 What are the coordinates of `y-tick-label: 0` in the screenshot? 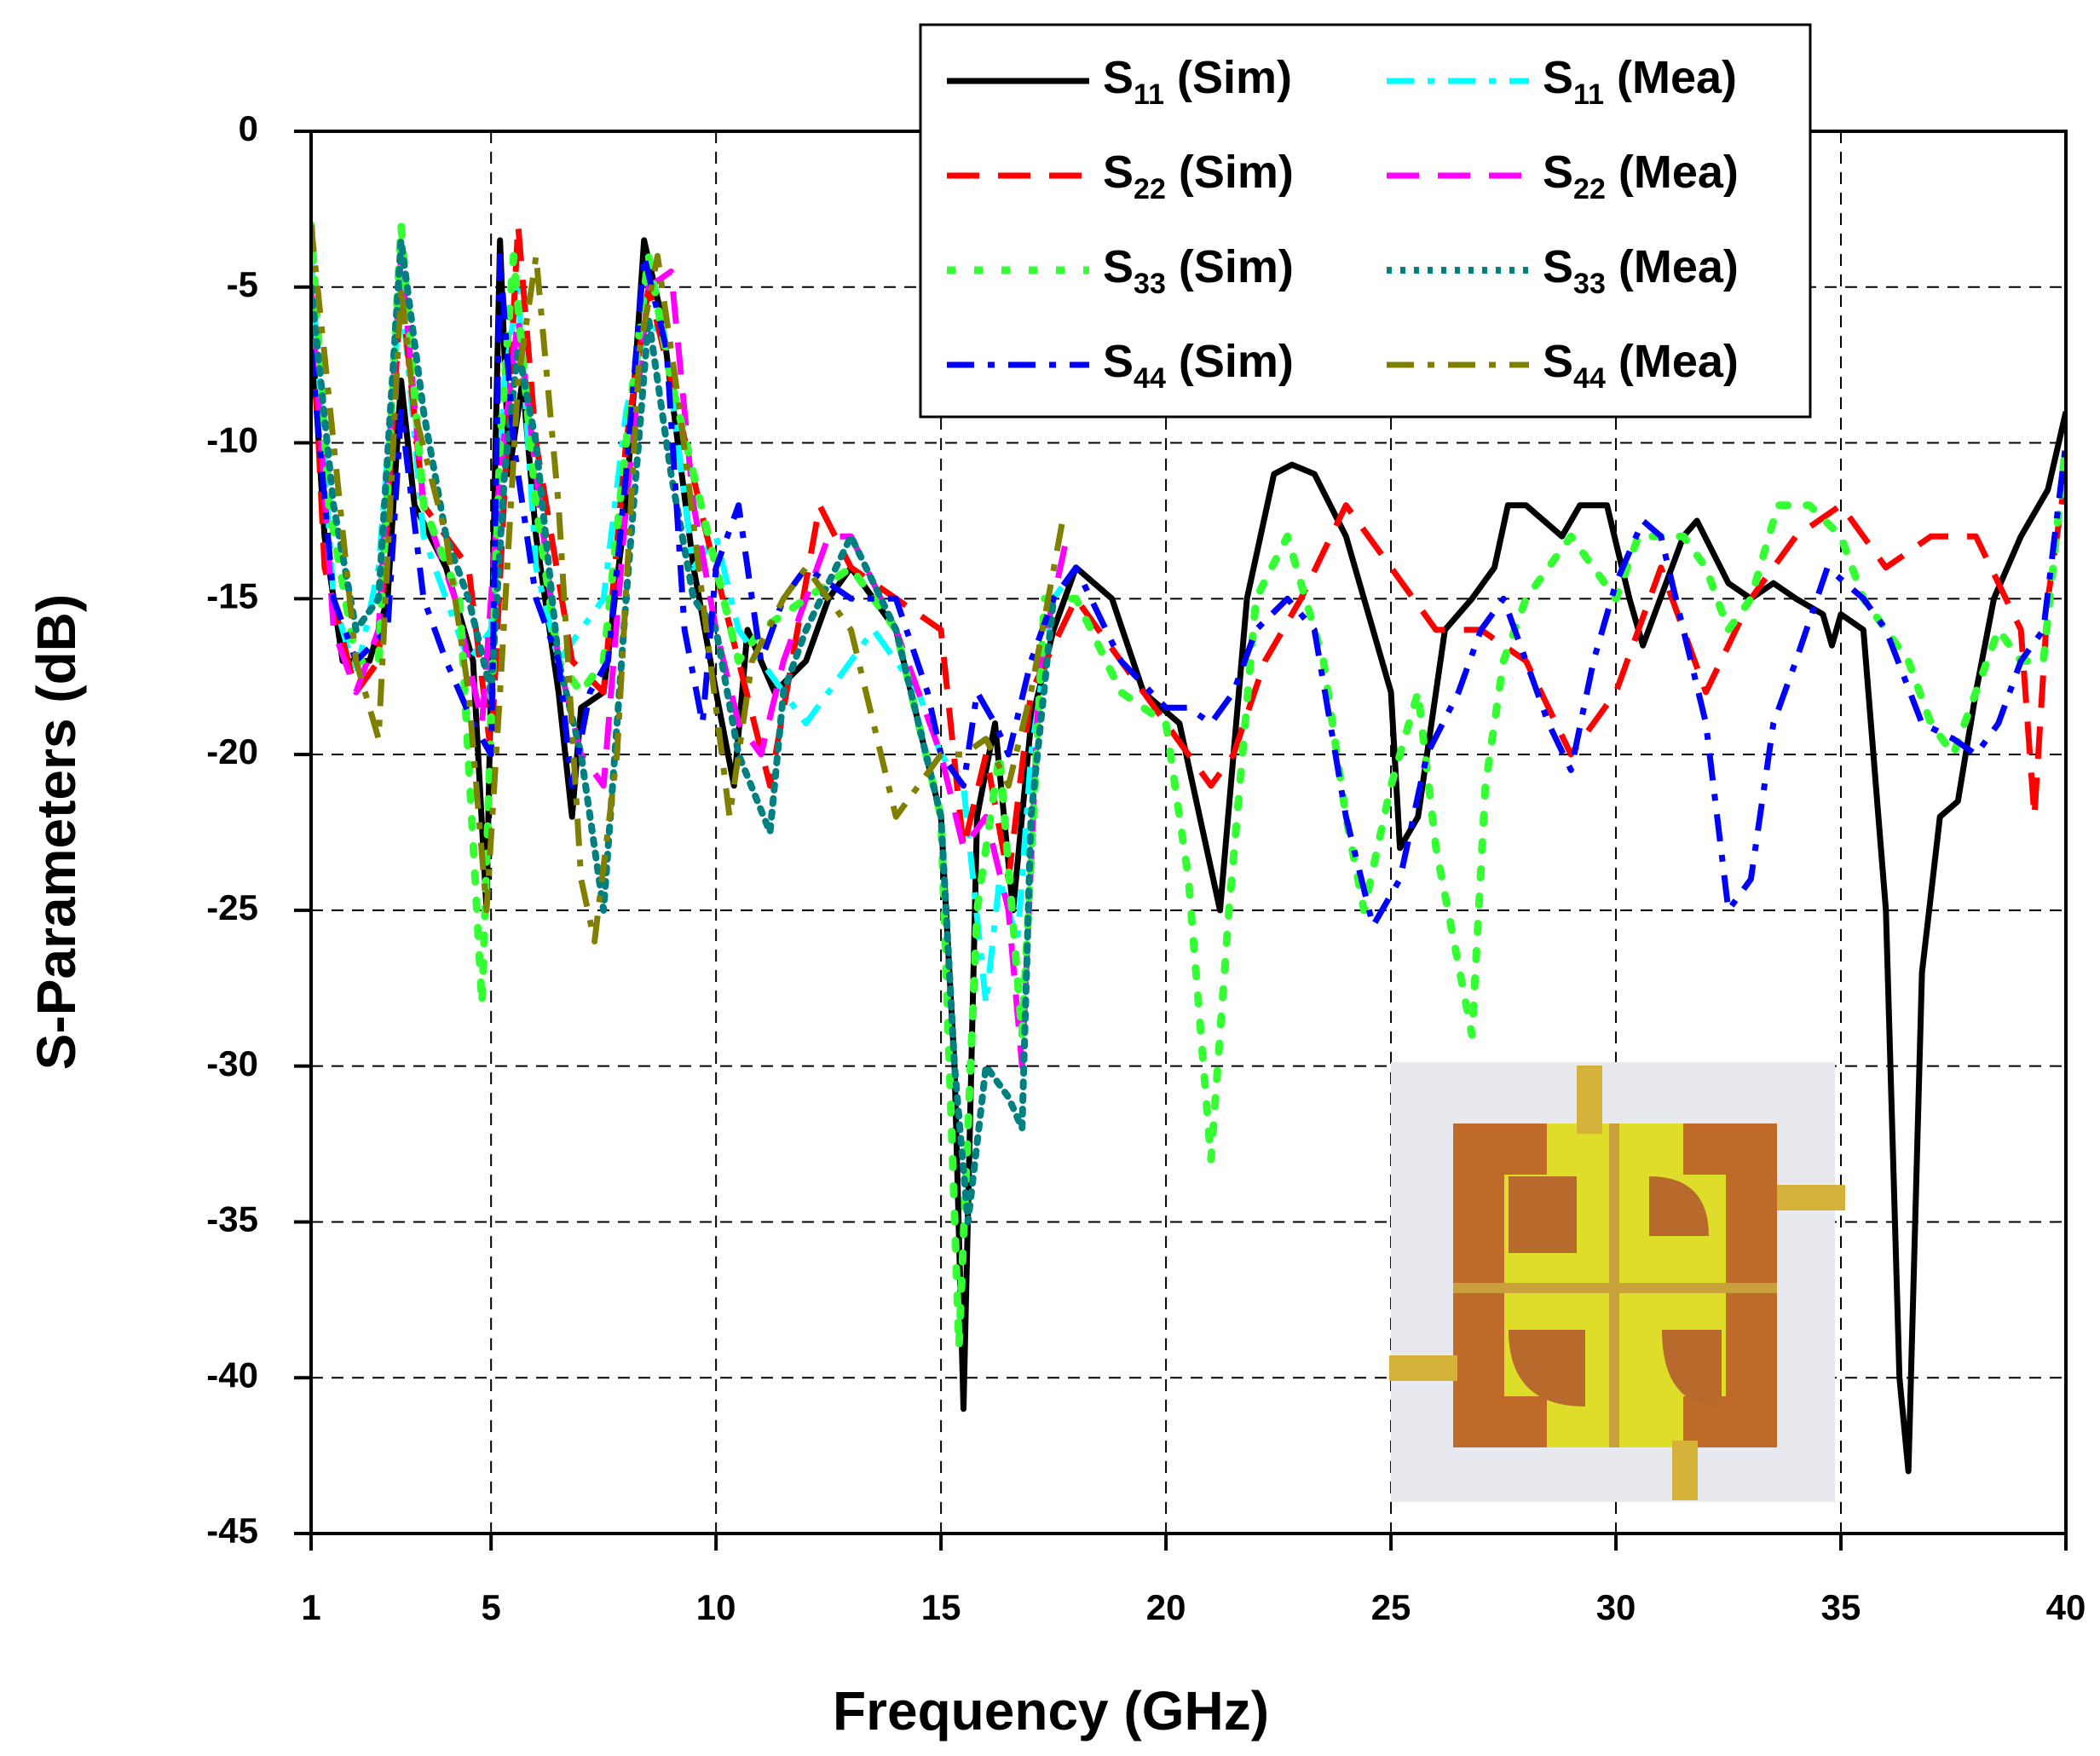 It's located at (248, 128).